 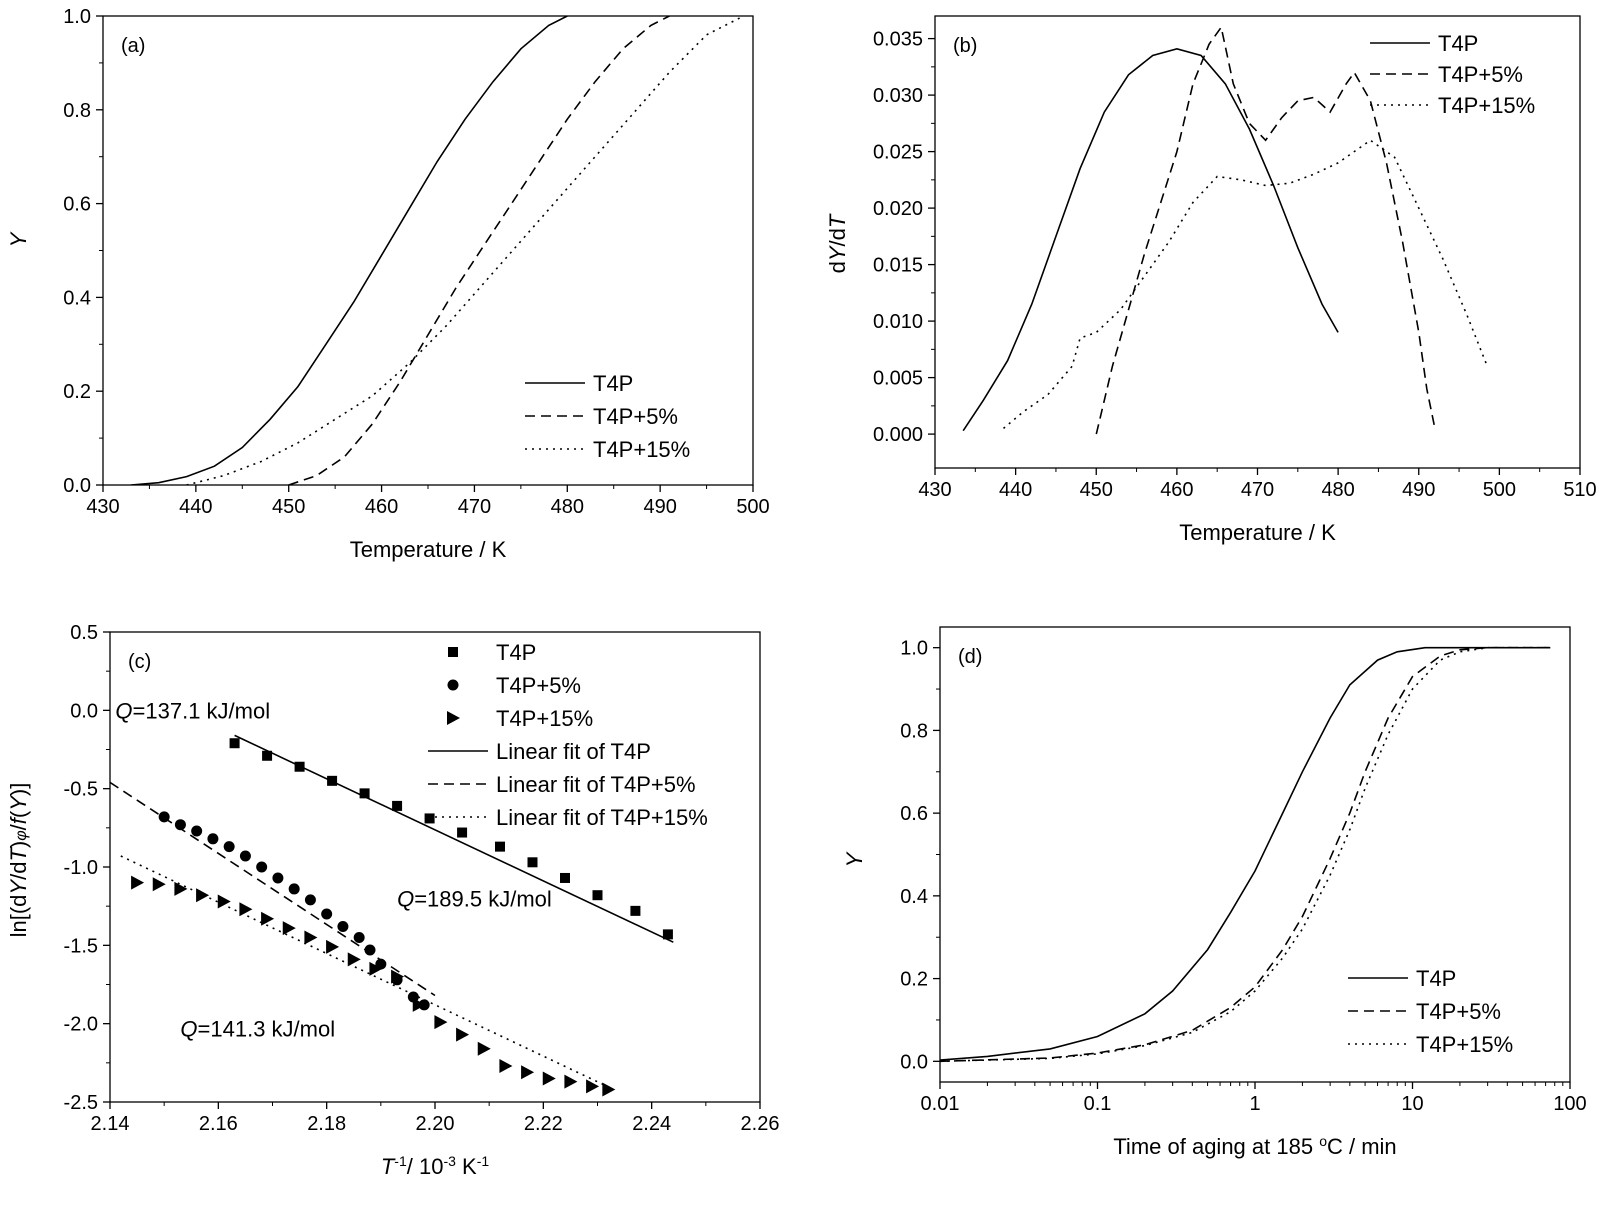 I want to click on x-tick-label: 2.22, so click(x=543, y=1124).